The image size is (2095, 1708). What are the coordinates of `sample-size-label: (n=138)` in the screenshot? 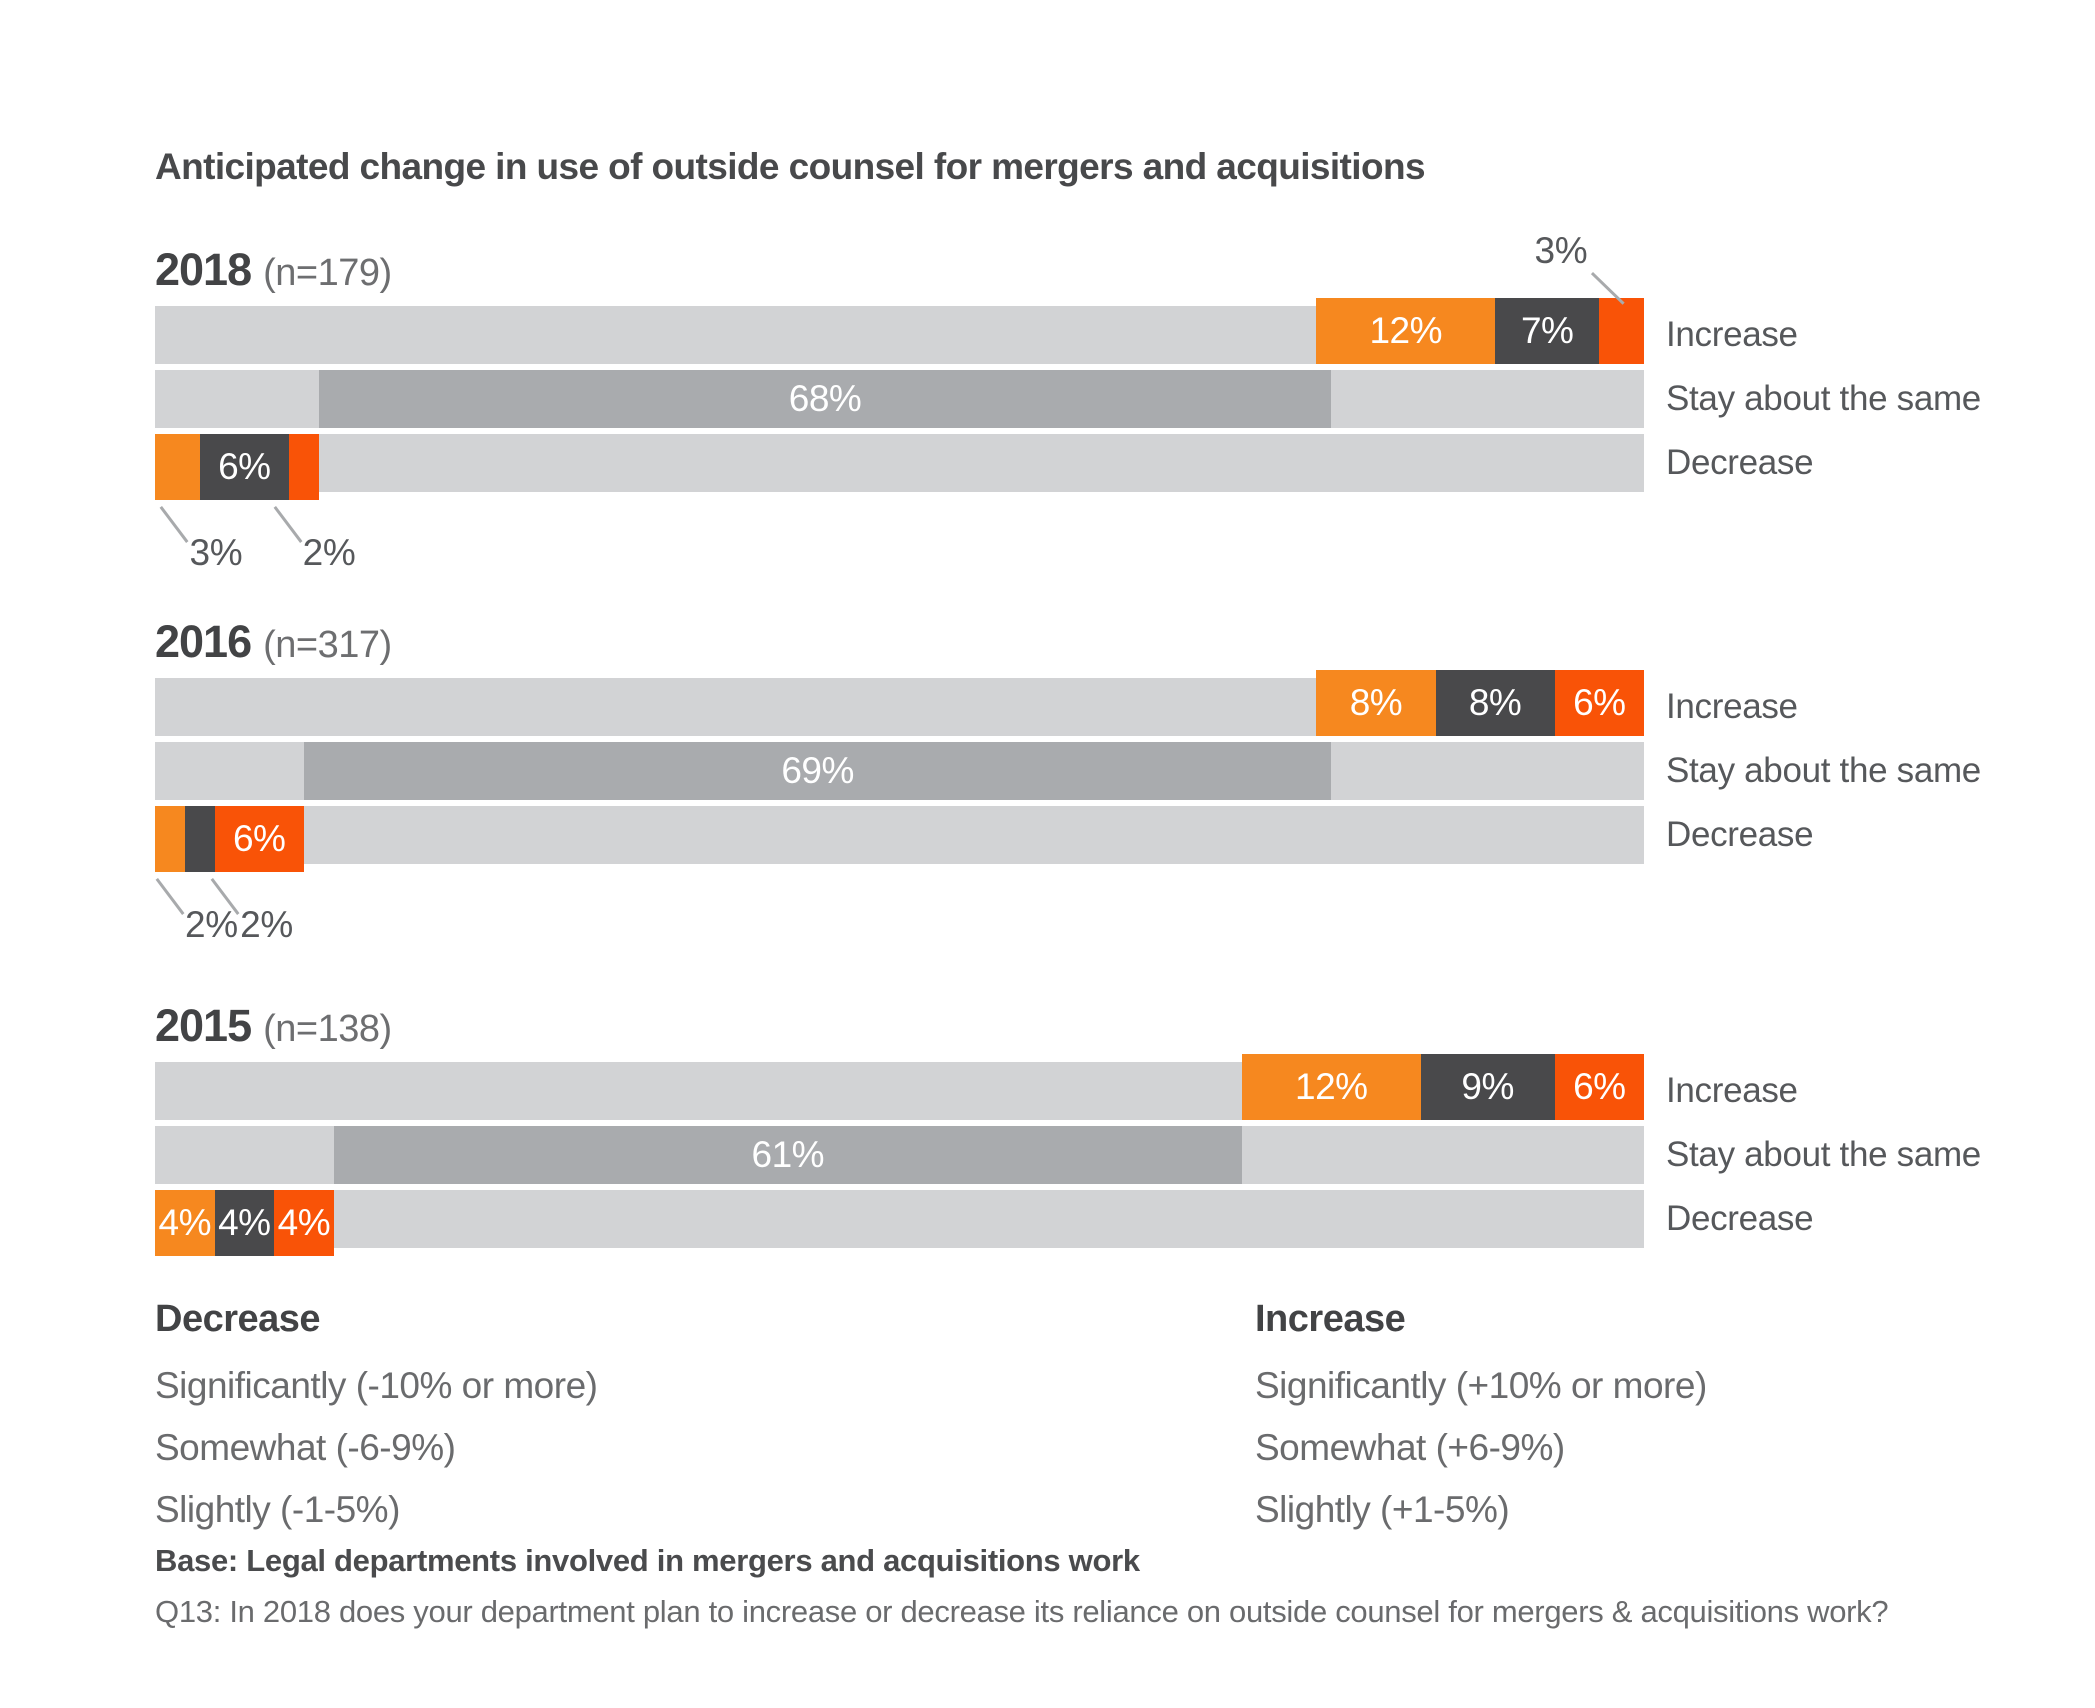 It's located at (327, 1029).